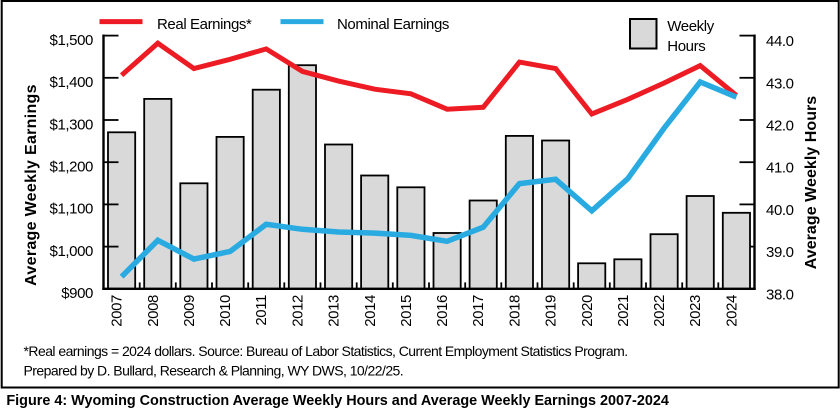 The width and height of the screenshot is (840, 416). I want to click on svg-text: 2019, so click(551, 311).